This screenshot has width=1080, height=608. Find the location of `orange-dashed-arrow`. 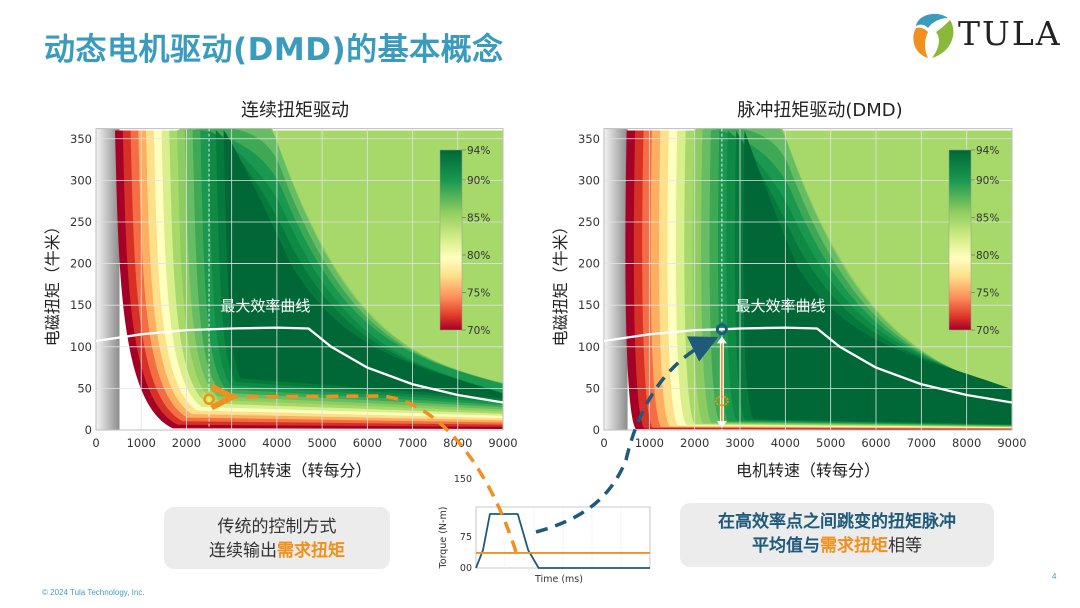

orange-dashed-arrow is located at coordinates (370, 474).